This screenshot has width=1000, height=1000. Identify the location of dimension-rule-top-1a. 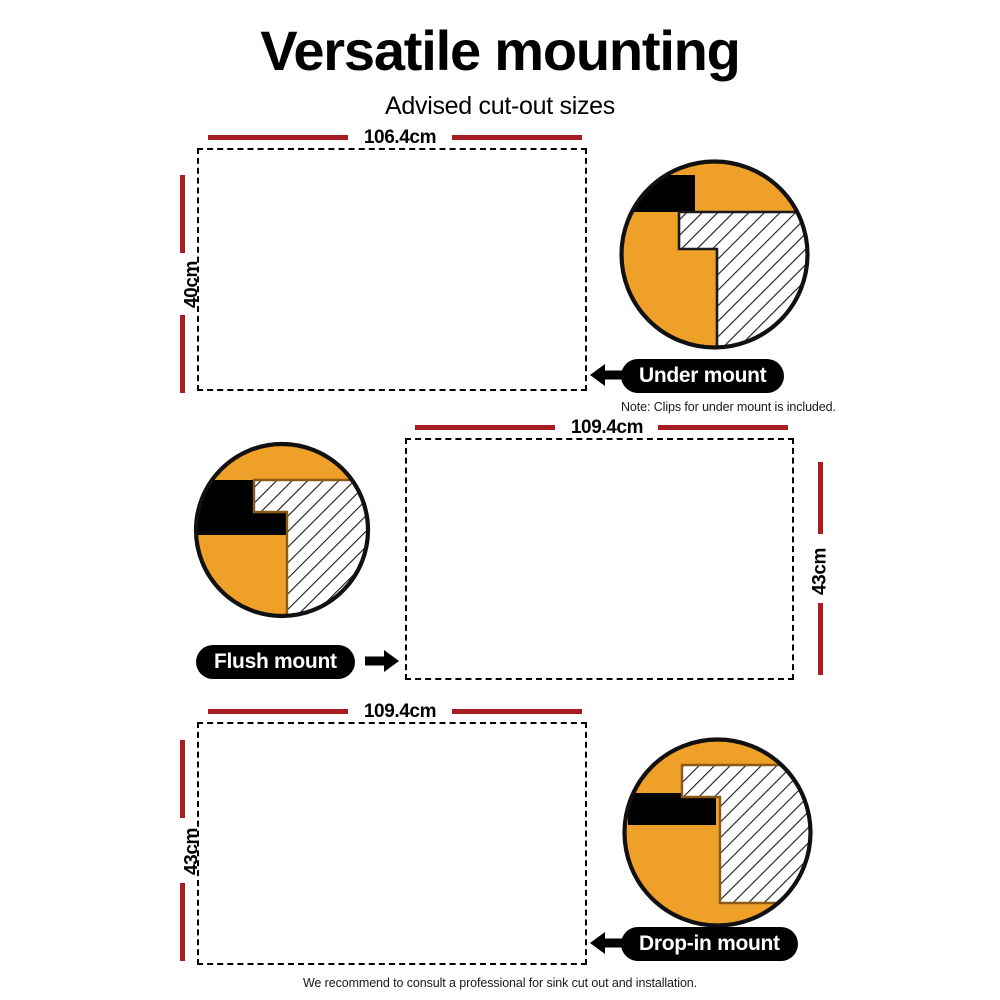
(278, 137).